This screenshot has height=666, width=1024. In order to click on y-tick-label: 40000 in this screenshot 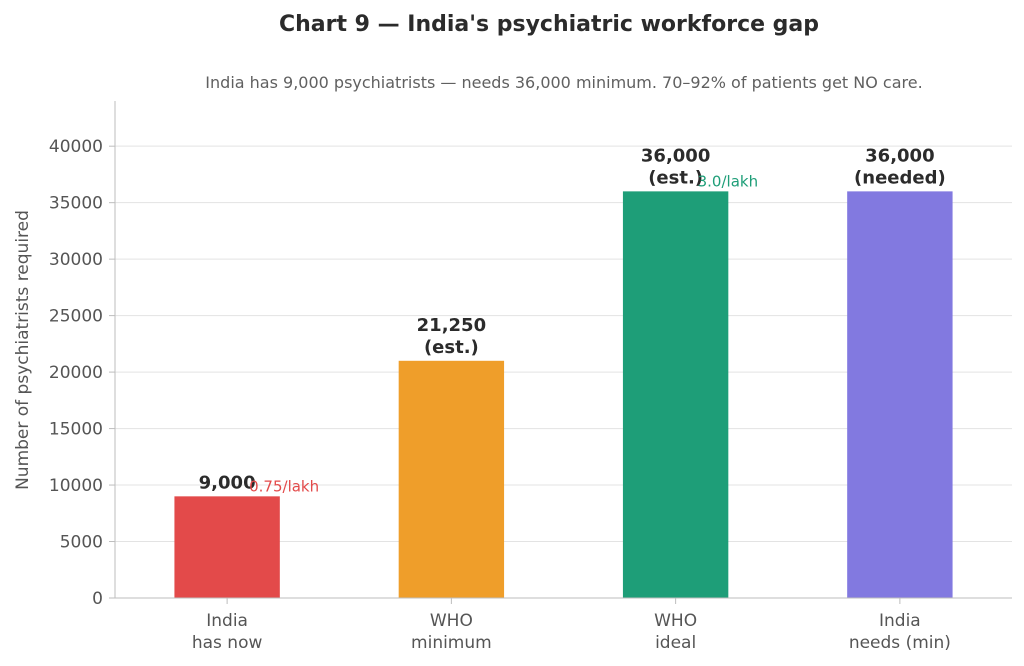, I will do `click(76, 147)`.